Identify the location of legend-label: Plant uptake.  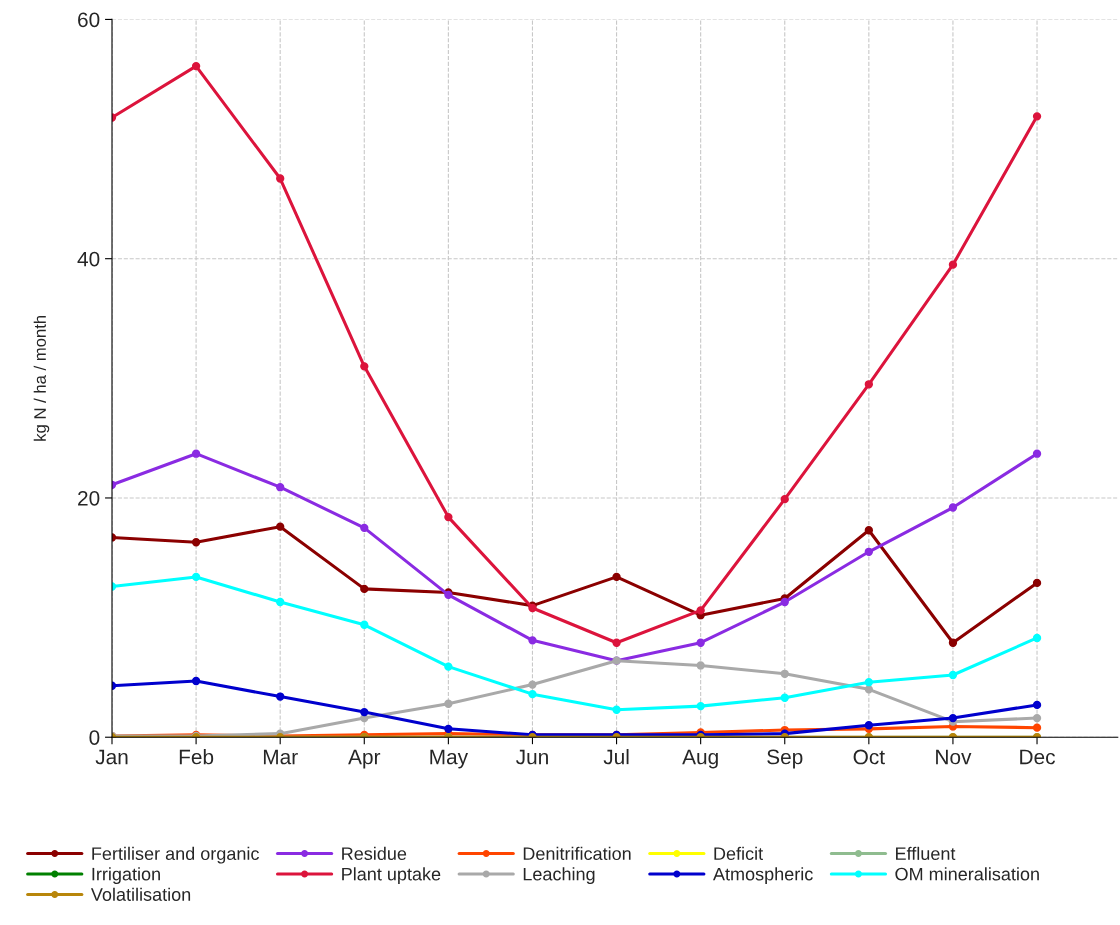
(391, 876).